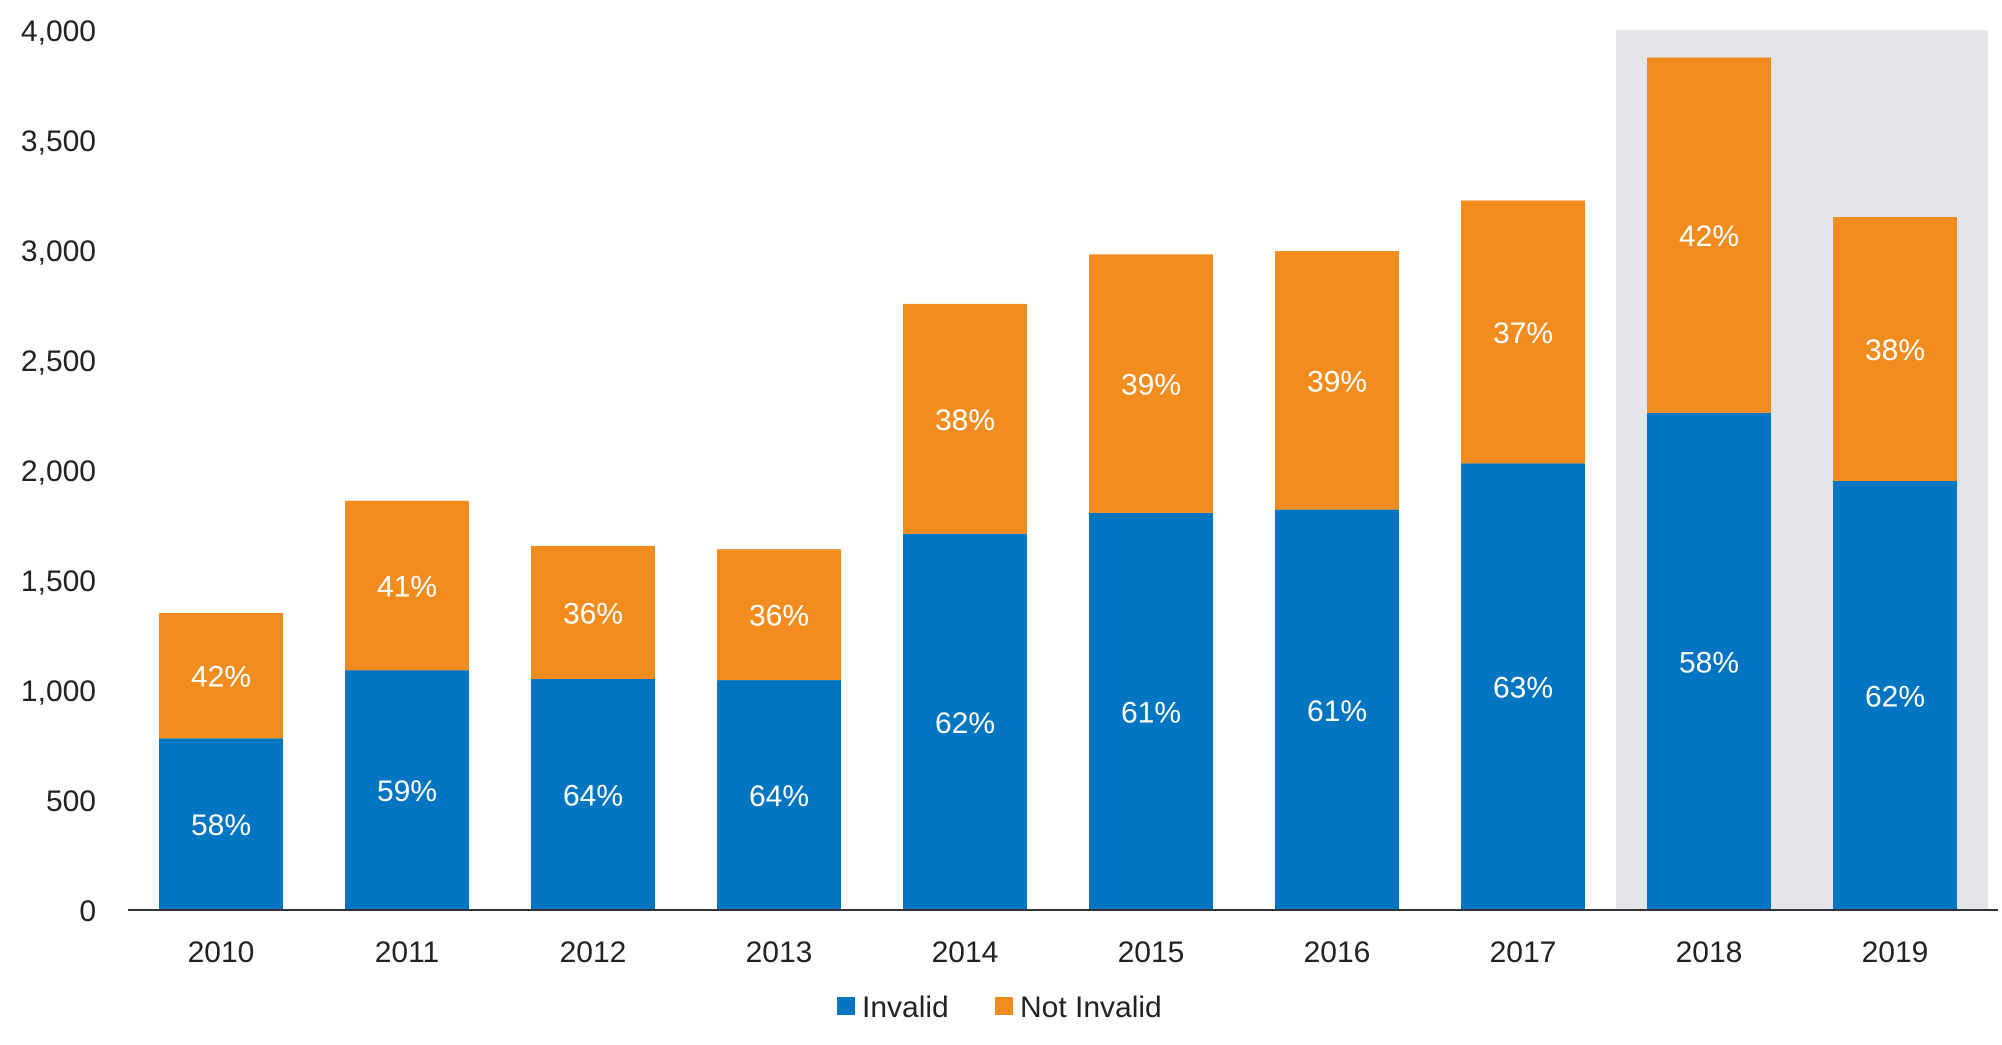 This screenshot has height=1045, width=2002. Describe the element at coordinates (1523, 952) in the screenshot. I see `x-tick-label: 2017` at that location.